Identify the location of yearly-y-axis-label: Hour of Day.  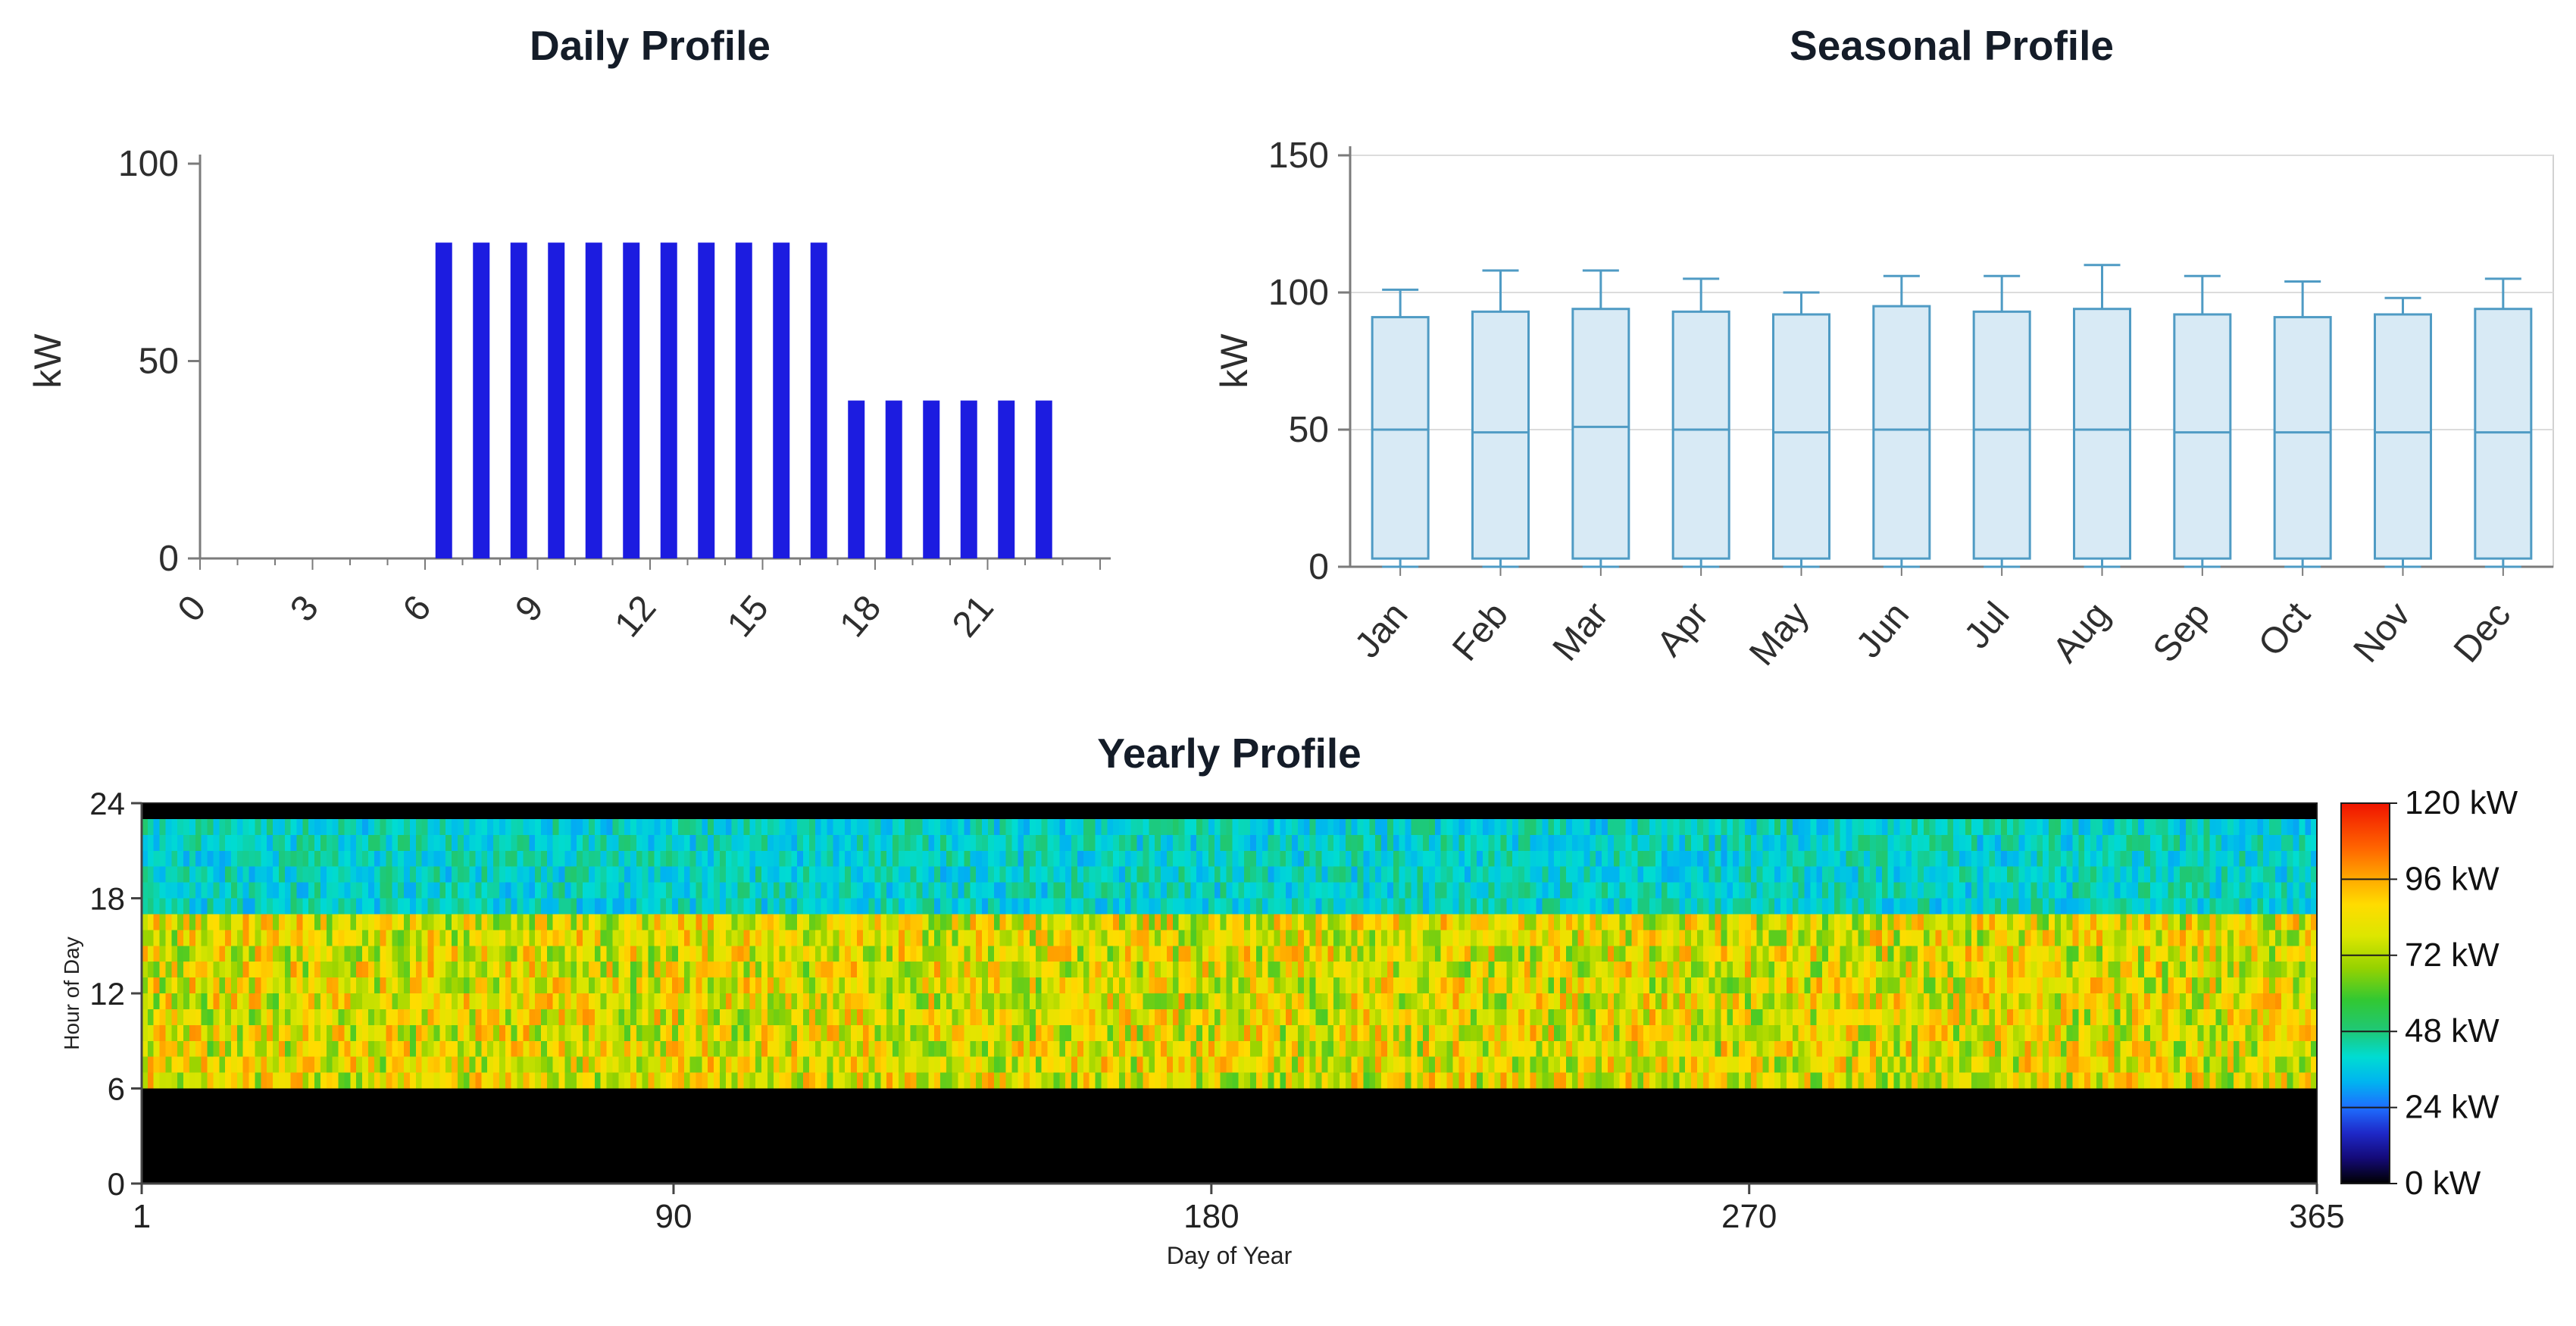
(71, 993).